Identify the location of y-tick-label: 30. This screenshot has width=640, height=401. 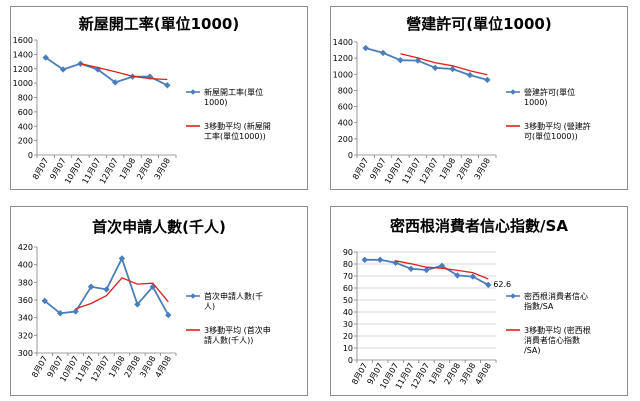
(348, 324).